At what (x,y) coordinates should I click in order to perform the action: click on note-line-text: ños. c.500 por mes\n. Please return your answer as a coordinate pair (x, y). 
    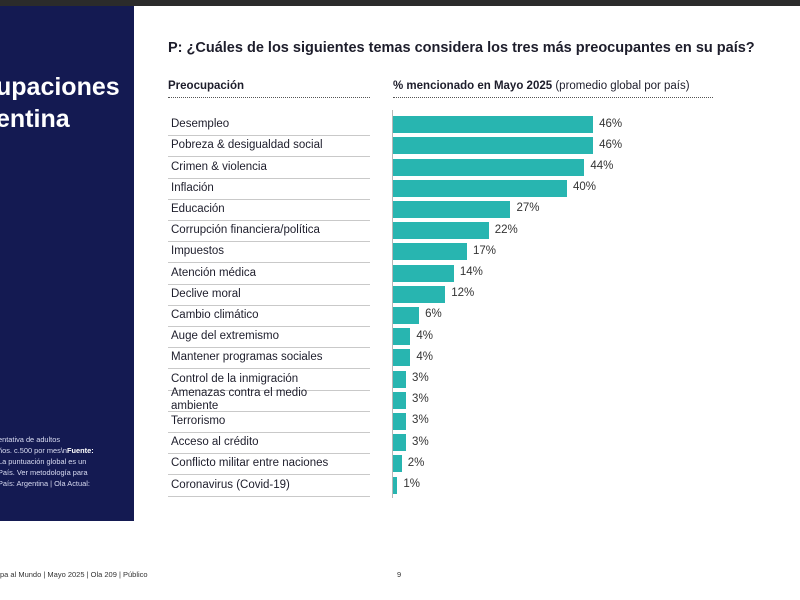
    Looking at the image, I should click on (34, 450).